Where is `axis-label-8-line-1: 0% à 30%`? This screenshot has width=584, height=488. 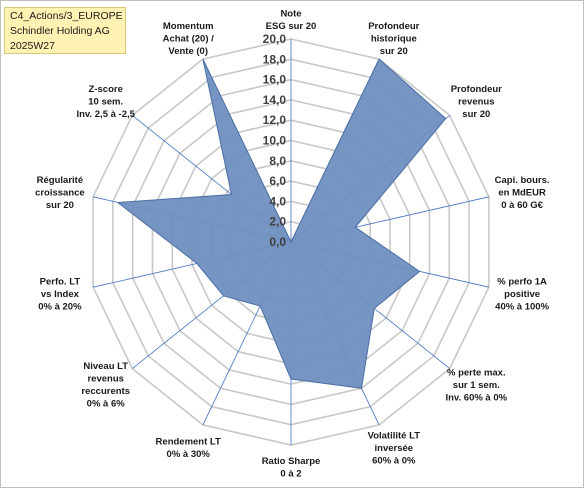
axis-label-8-line-1: 0% à 30% is located at coordinates (189, 454).